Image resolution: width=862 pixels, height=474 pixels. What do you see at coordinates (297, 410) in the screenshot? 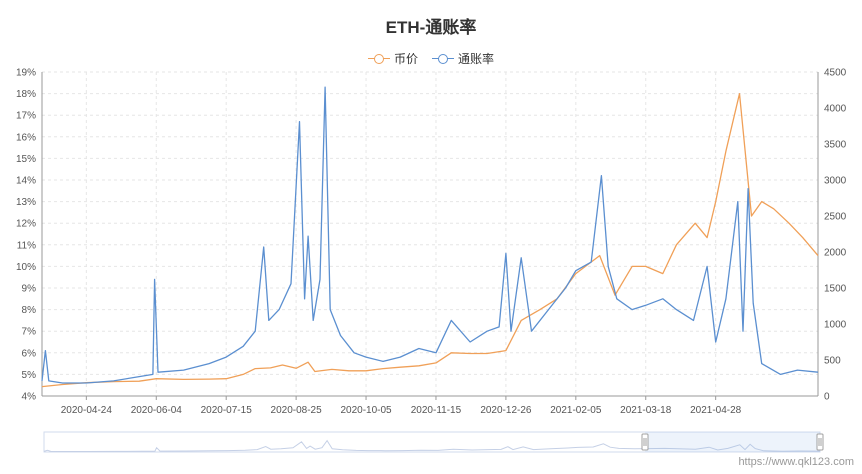
I see `x-tick-label: 2020-08-25` at bounding box center [297, 410].